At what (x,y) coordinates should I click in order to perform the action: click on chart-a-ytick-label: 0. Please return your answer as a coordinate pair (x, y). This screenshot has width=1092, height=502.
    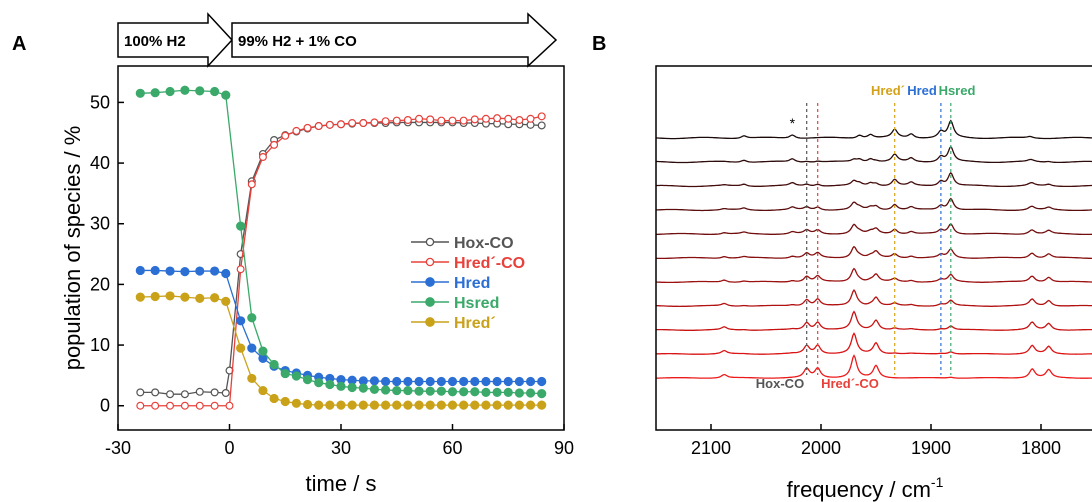
    Looking at the image, I should click on (105, 406).